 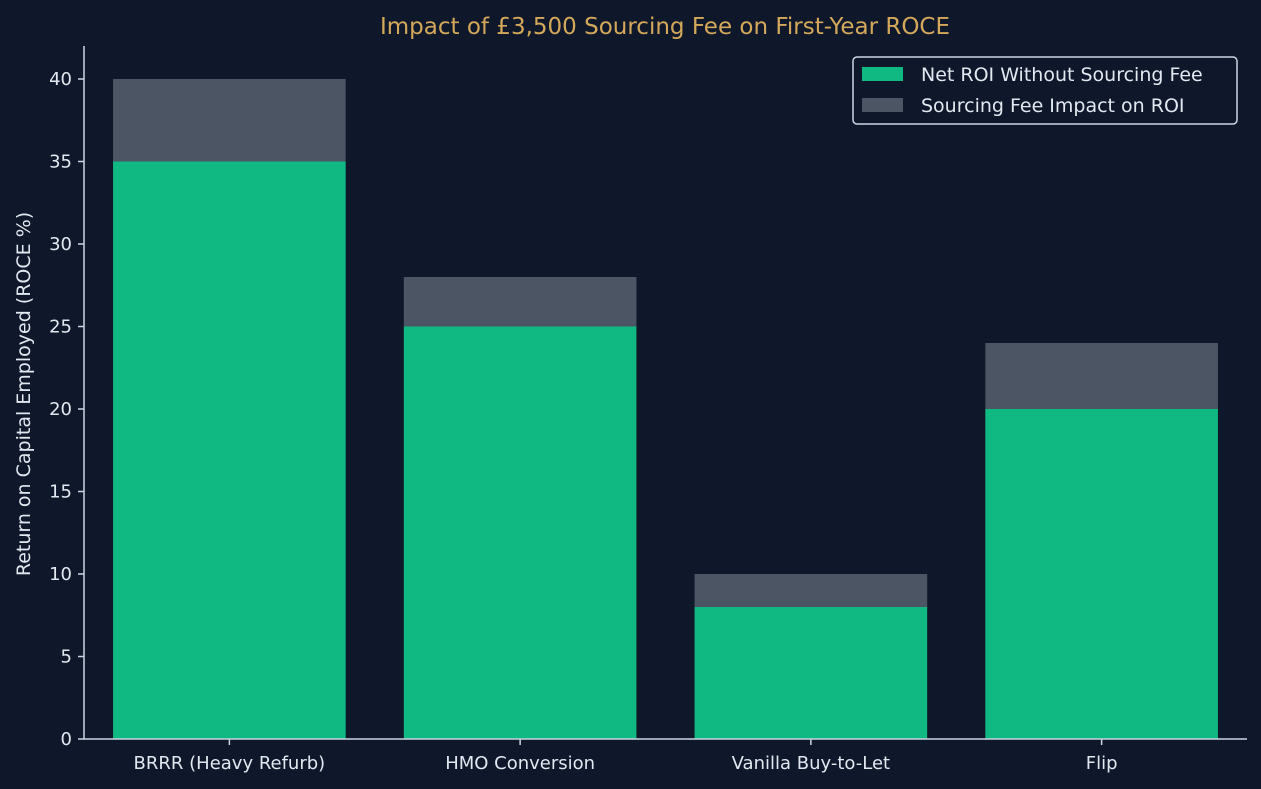 What do you see at coordinates (60, 327) in the screenshot?
I see `y-tick-label: 25` at bounding box center [60, 327].